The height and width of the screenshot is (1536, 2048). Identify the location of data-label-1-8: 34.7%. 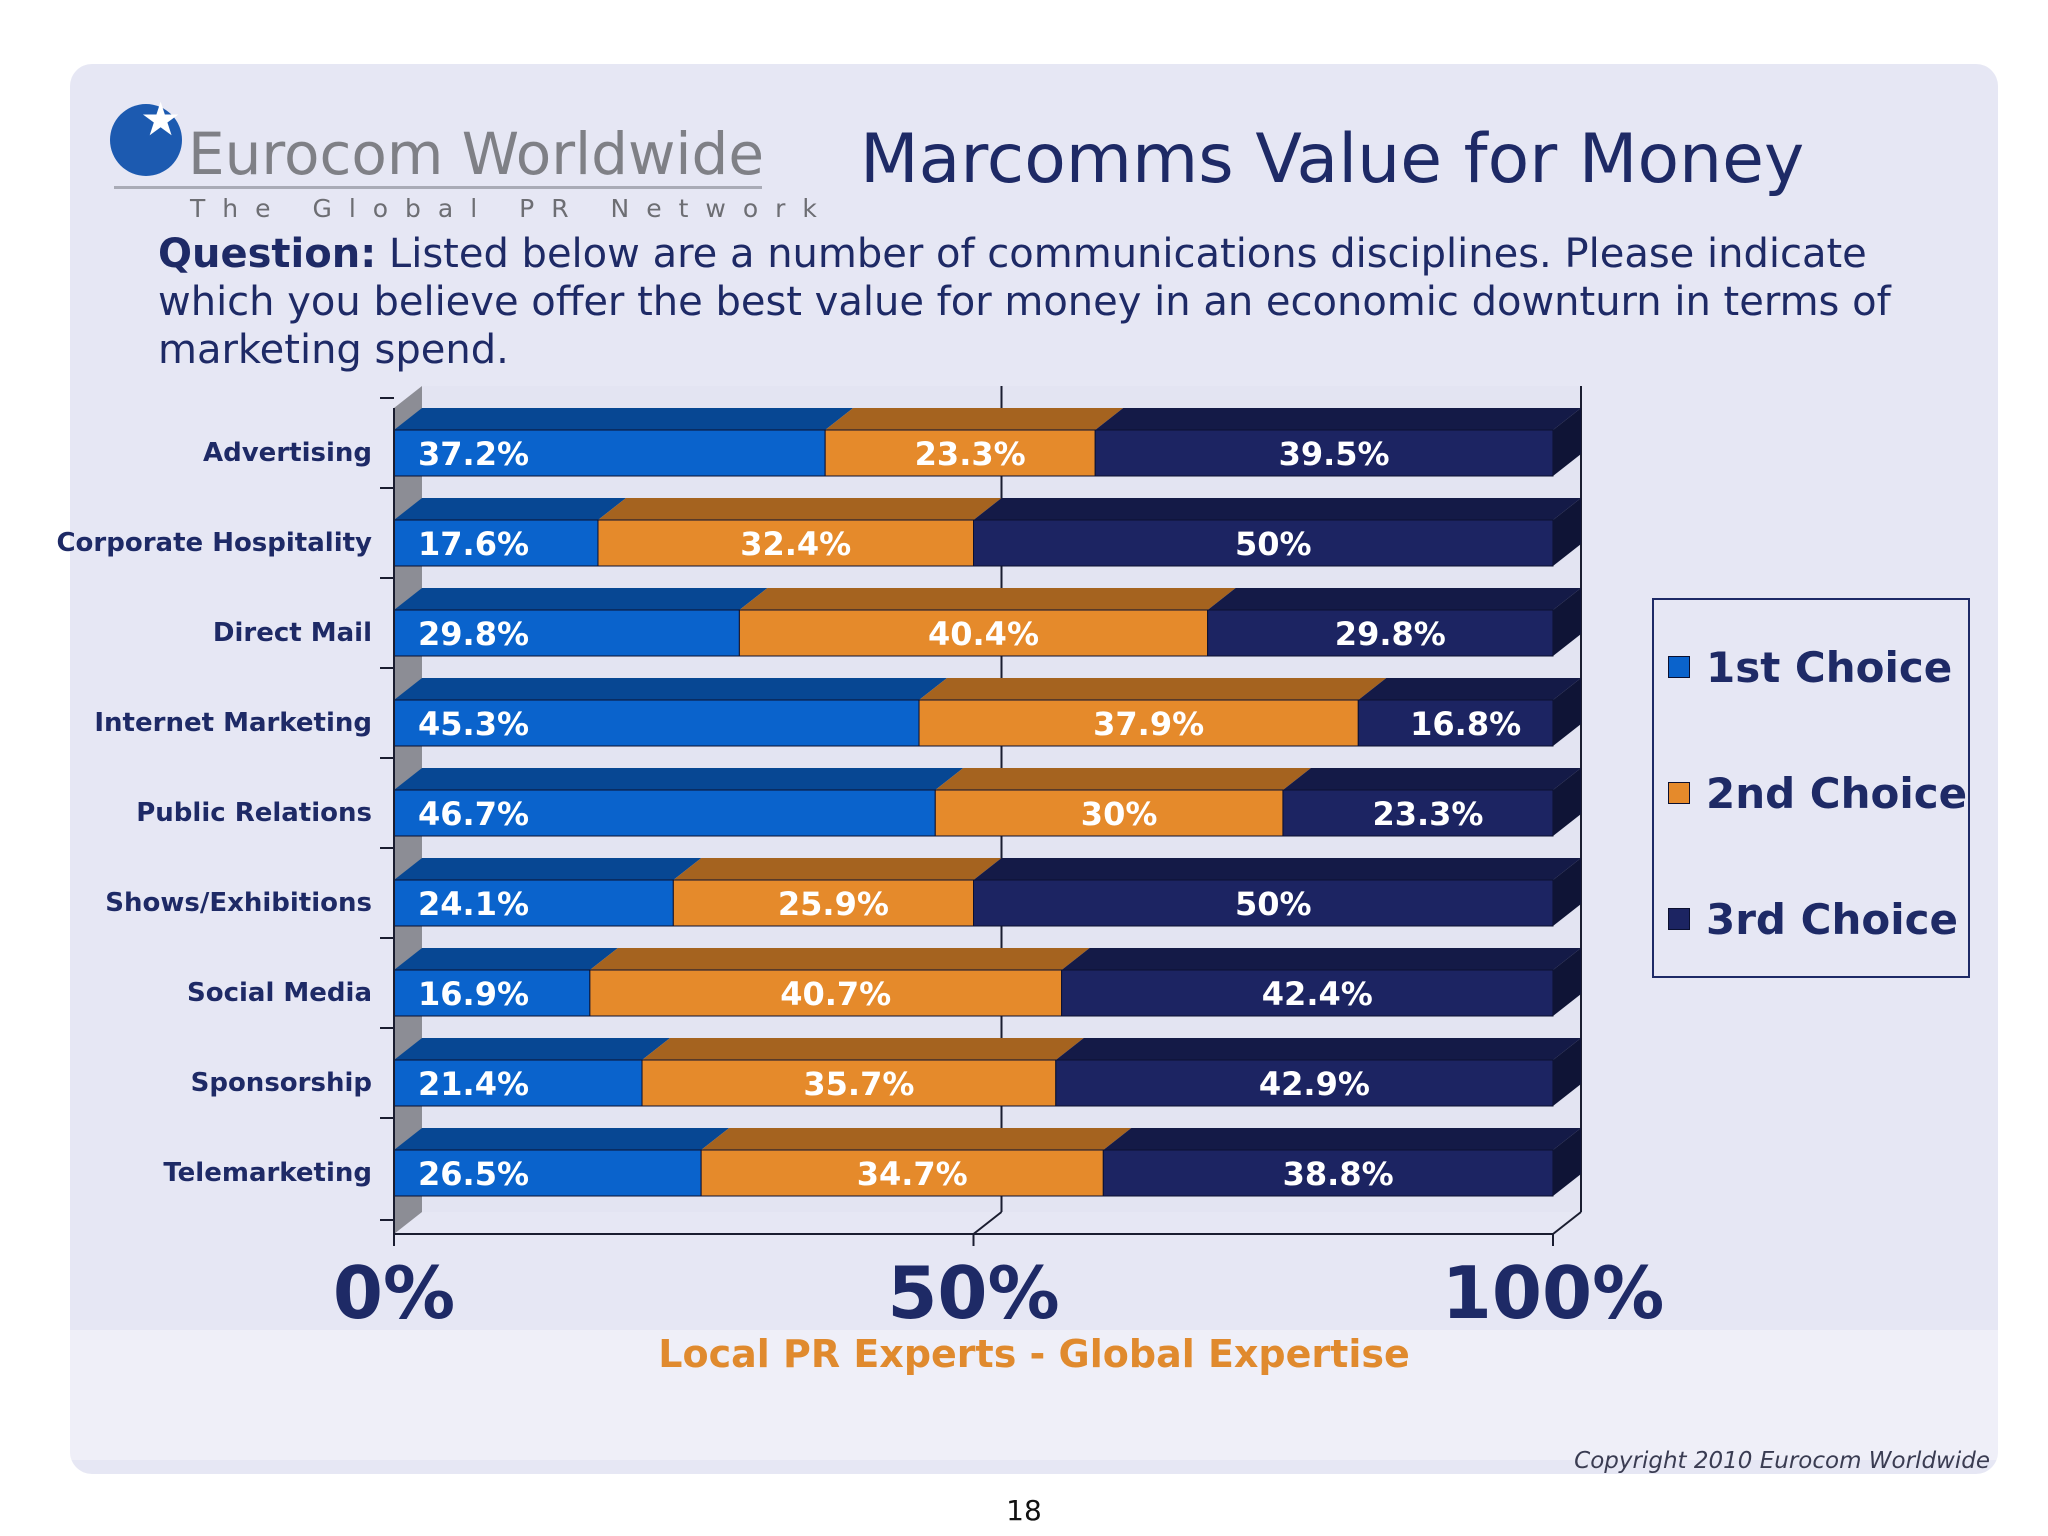
(912, 1174).